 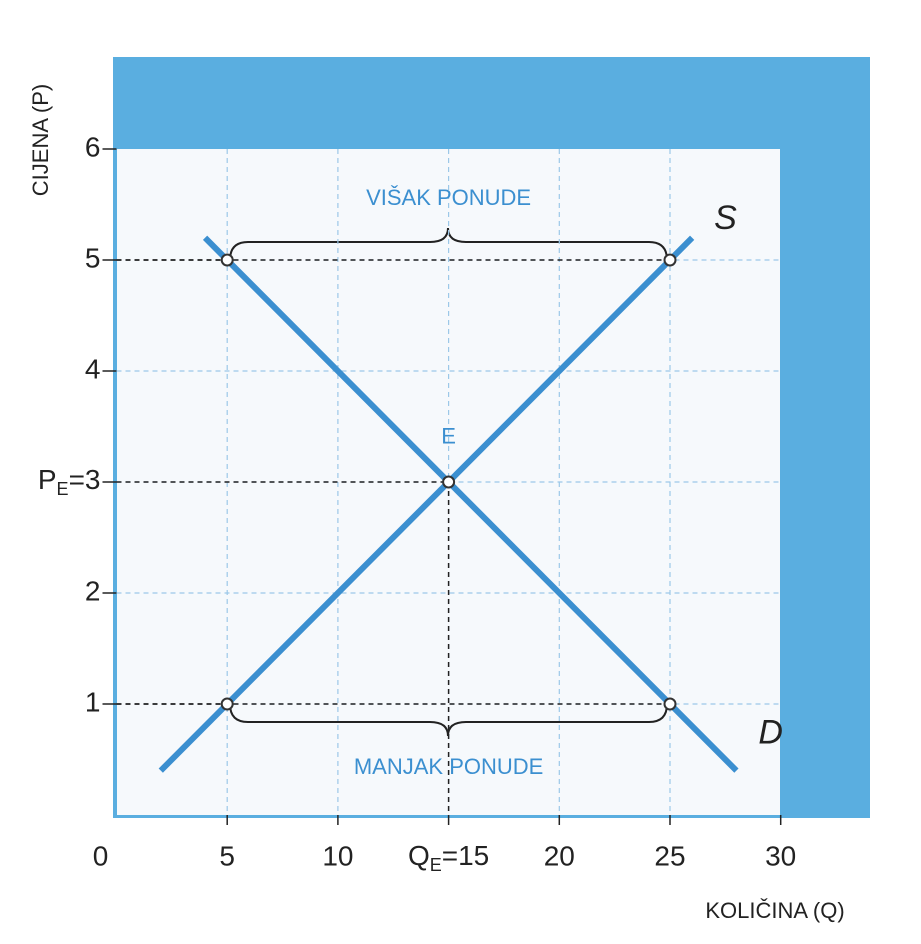 What do you see at coordinates (725, 218) in the screenshot?
I see `series-label: S` at bounding box center [725, 218].